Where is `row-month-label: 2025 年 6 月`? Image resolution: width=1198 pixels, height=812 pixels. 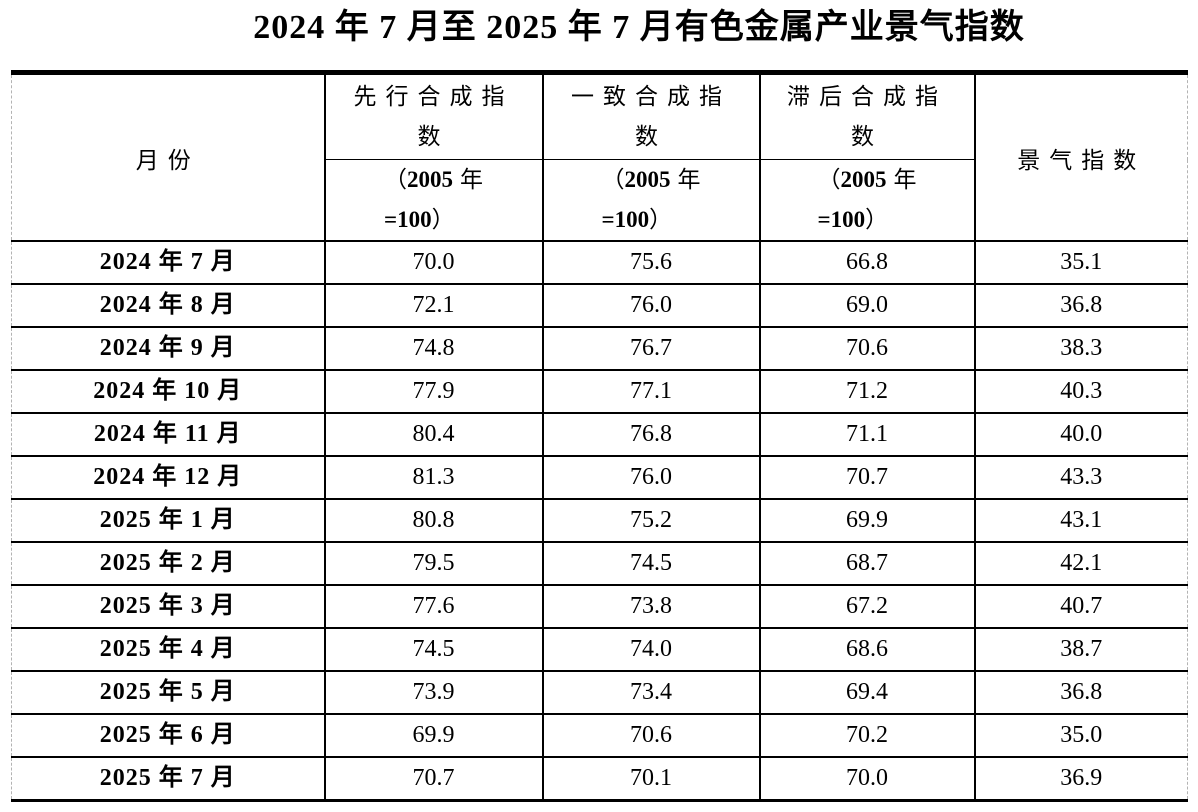
row-month-label: 2025 年 6 月 is located at coordinates (168, 735).